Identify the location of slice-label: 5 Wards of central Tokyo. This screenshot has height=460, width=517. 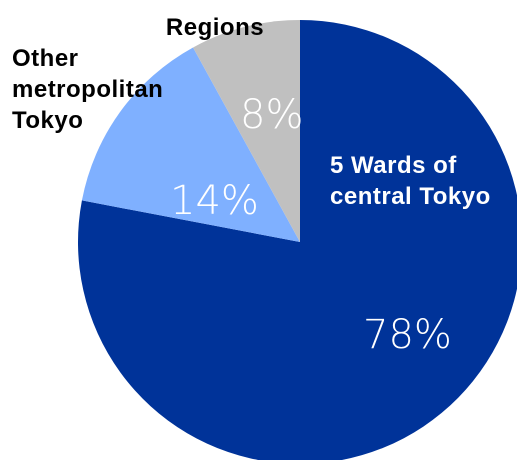
(410, 181).